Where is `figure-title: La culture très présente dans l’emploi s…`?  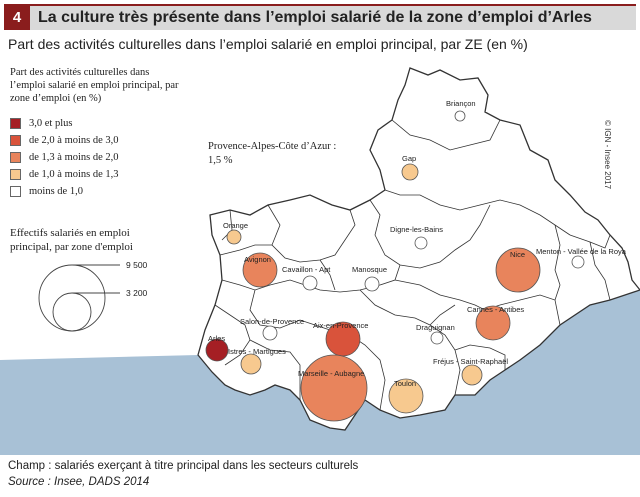
figure-title: La culture très présente dans l’emploi s… is located at coordinates (315, 17).